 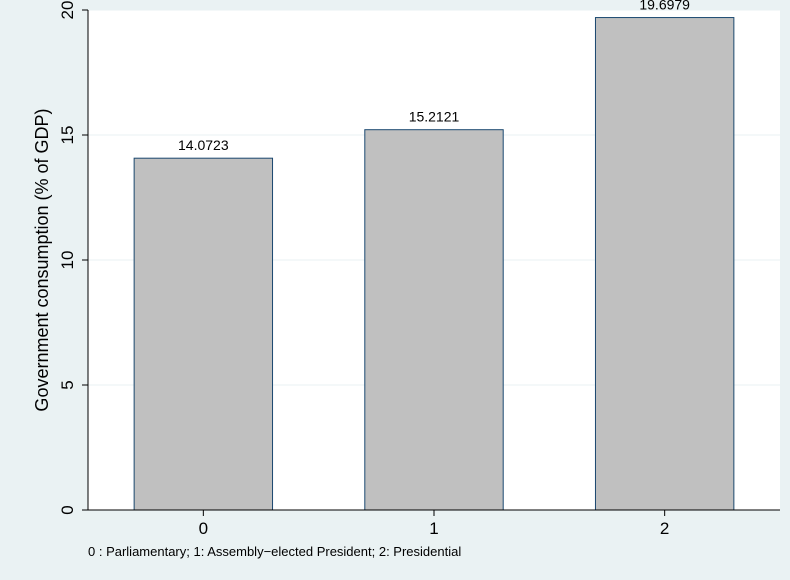 I want to click on x-axis: 0 1 2, so click(x=434, y=524).